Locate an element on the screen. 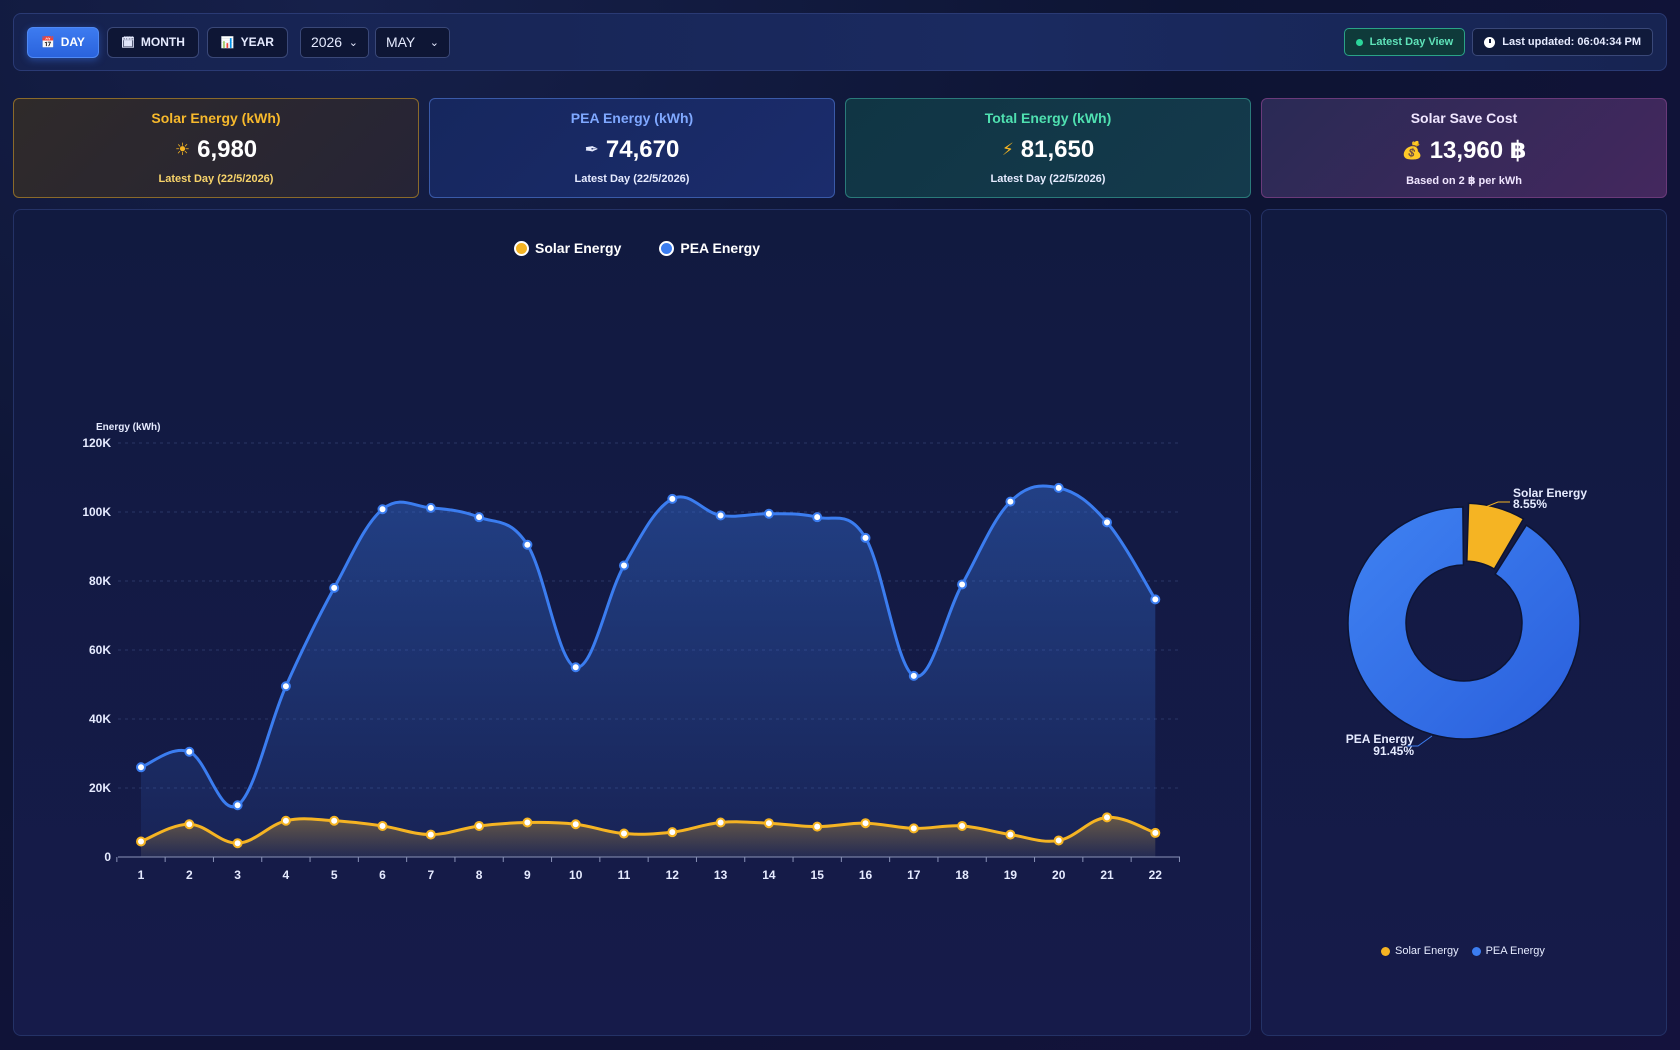  clock-icon is located at coordinates (1490, 42).